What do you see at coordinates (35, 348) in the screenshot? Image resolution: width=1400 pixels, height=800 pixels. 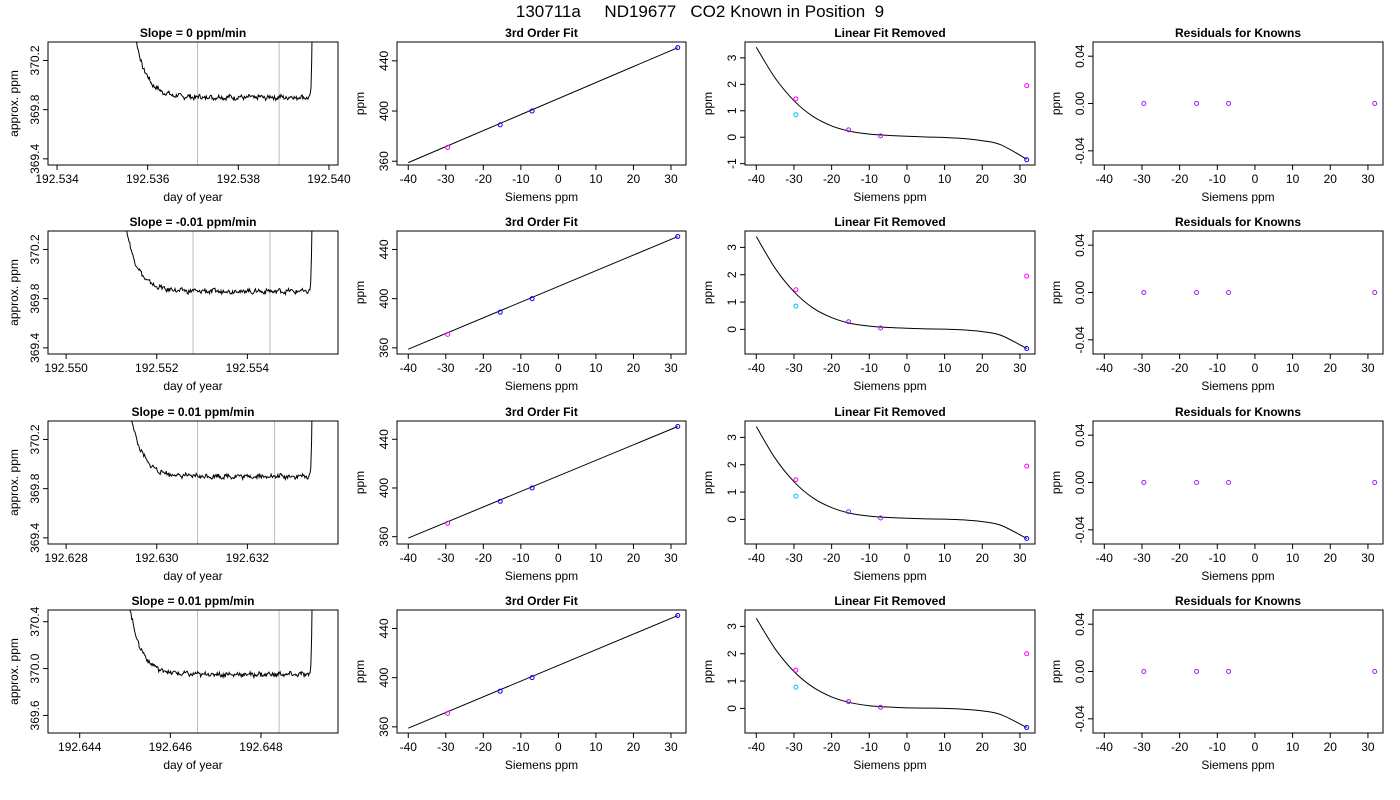 I see `y-tick-label: 369.4` at bounding box center [35, 348].